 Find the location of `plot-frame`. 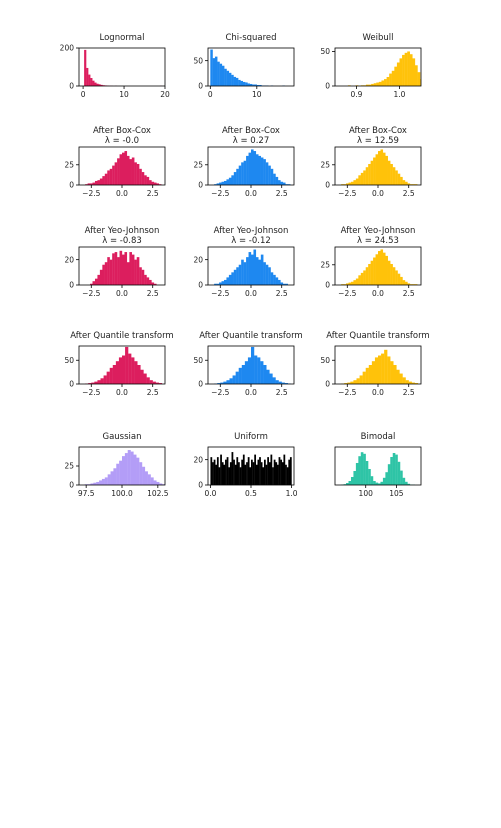

plot-frame is located at coordinates (122, 67).